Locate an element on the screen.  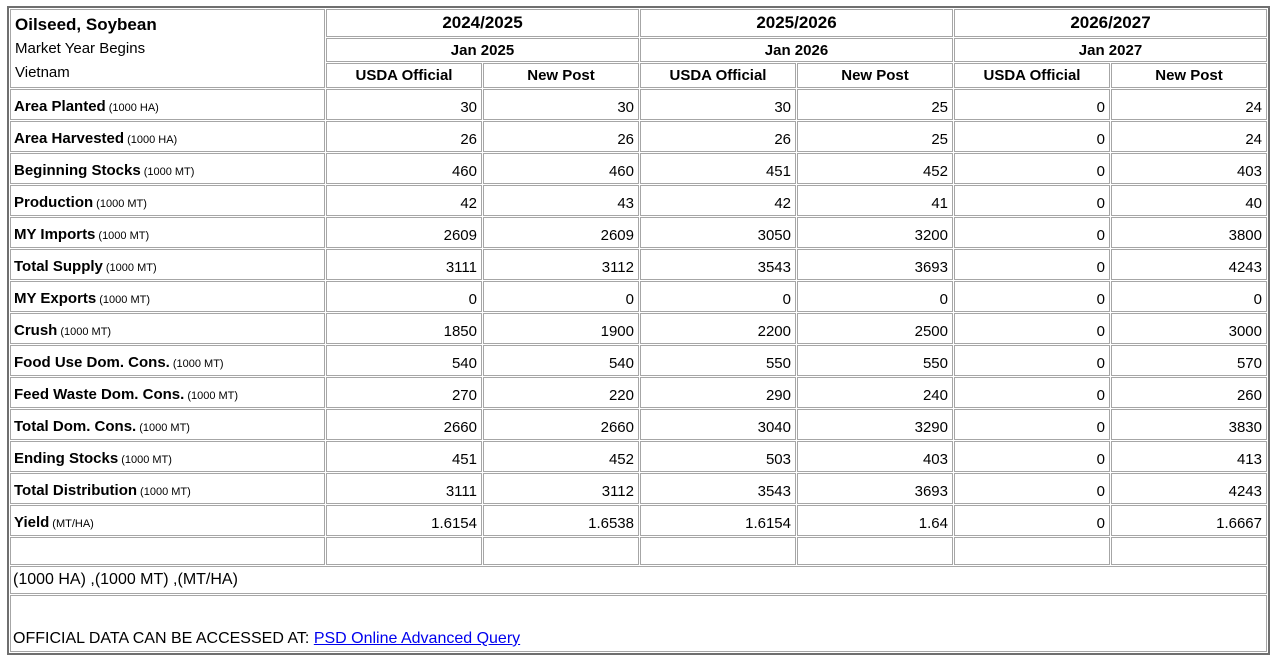
value-cell: 3200 is located at coordinates (875, 232).